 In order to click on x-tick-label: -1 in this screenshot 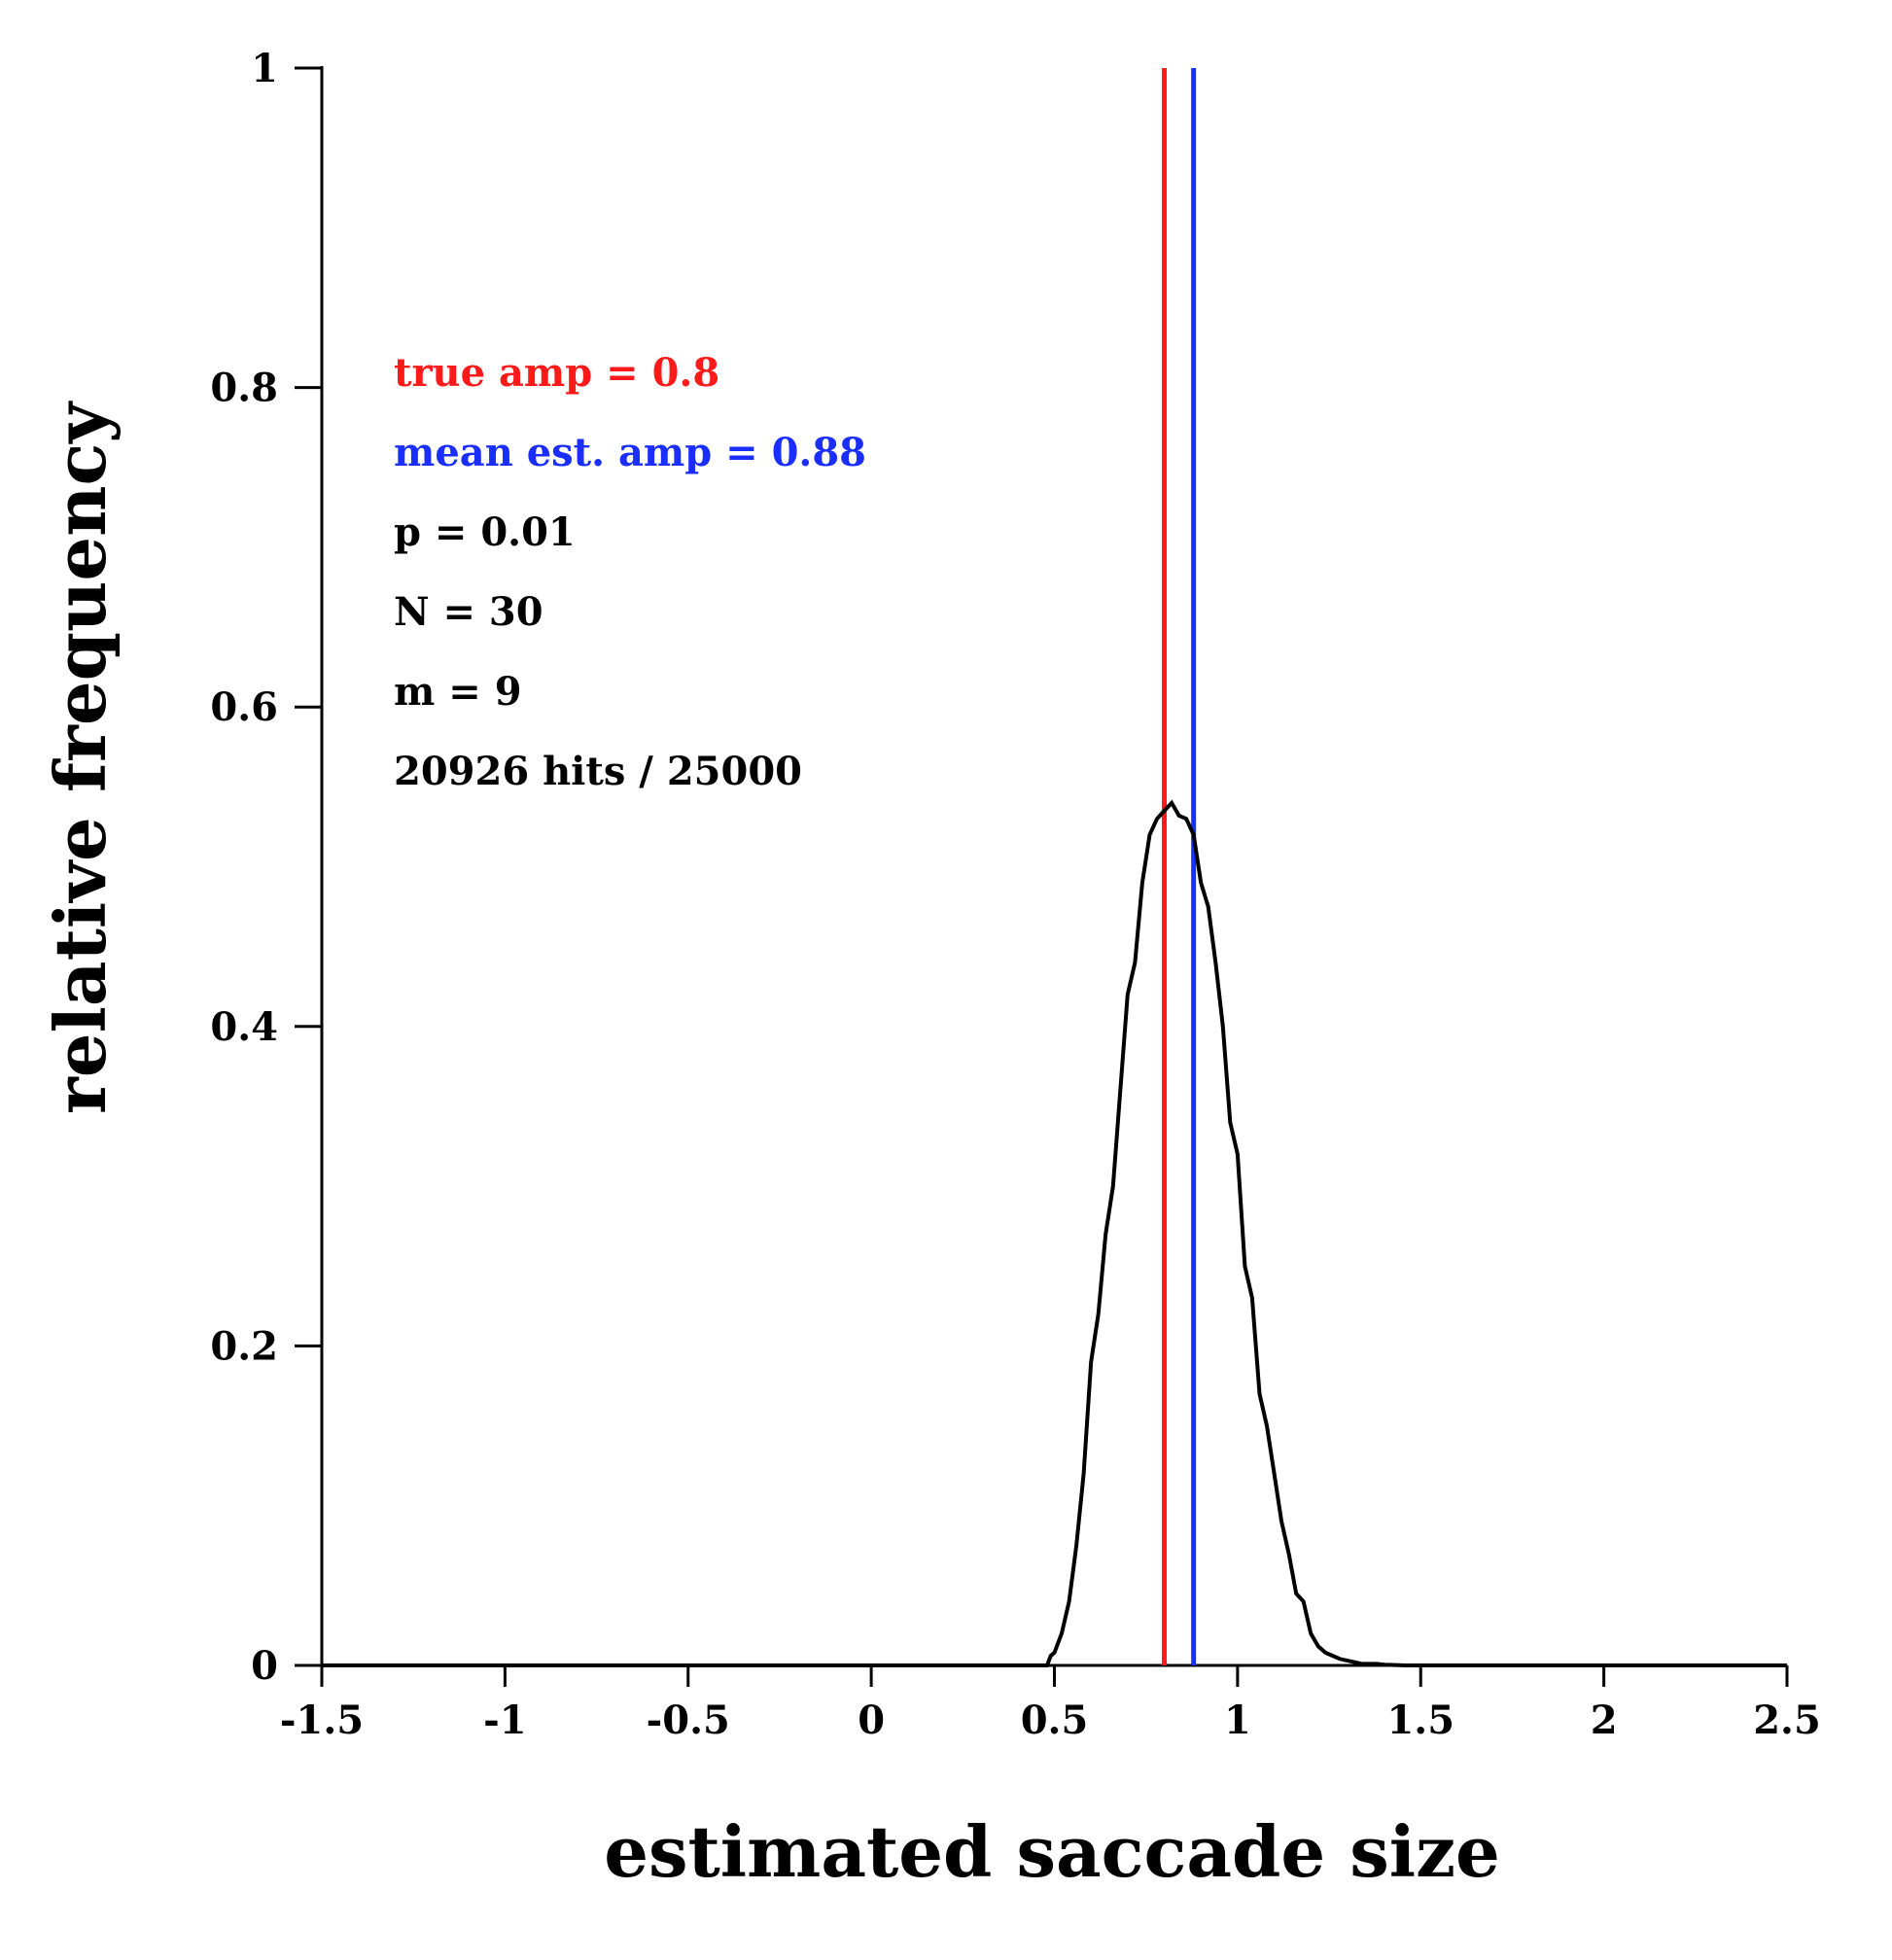, I will do `click(504, 1720)`.